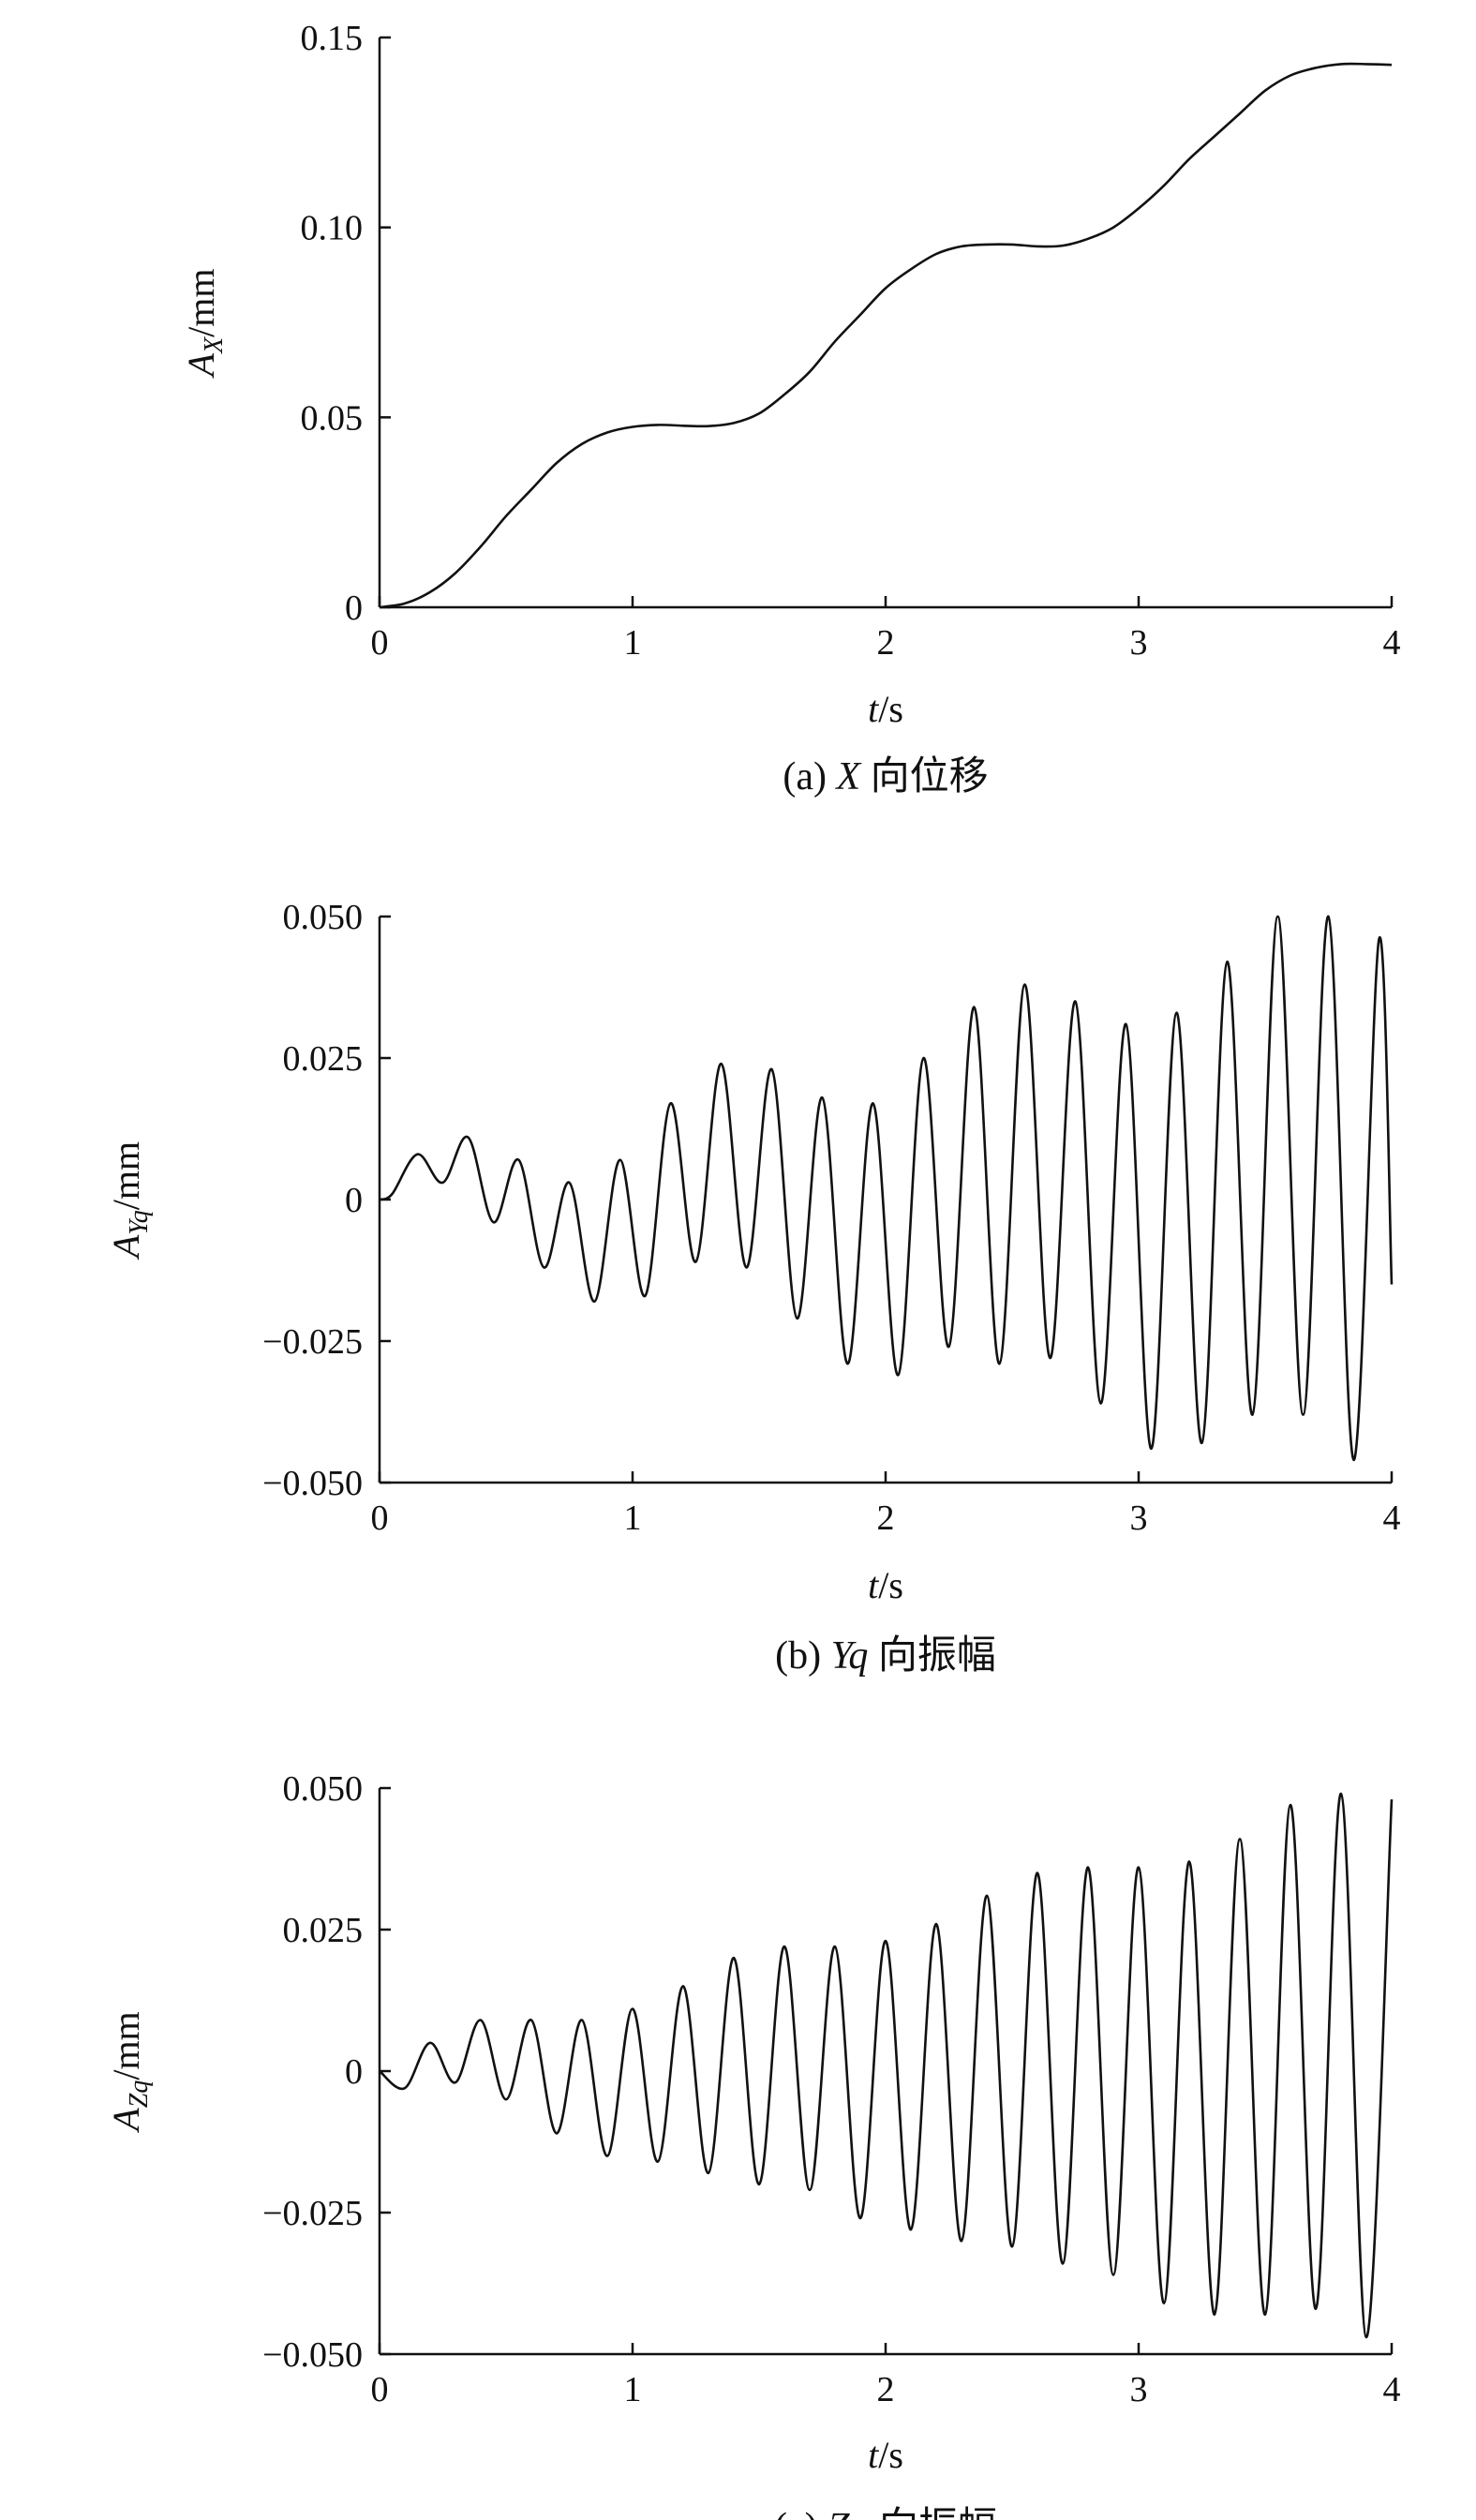 Image resolution: width=1476 pixels, height=2520 pixels. Describe the element at coordinates (332, 418) in the screenshot. I see `y-tick-label: 0.05` at that location.